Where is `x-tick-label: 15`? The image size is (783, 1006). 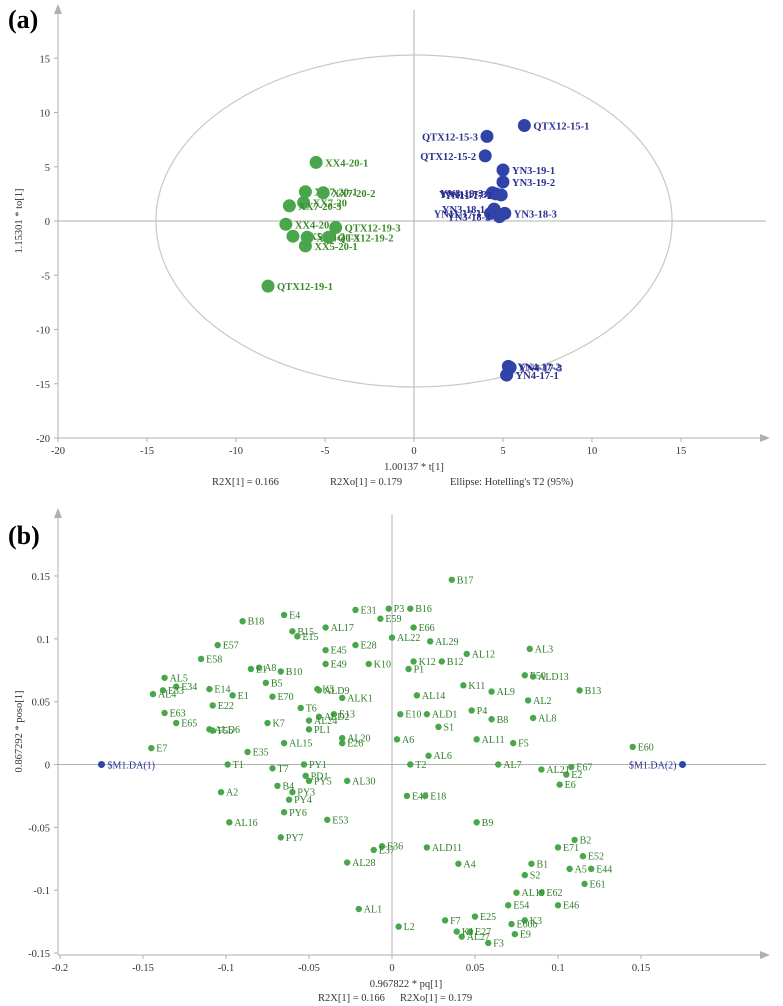 x-tick-label: 15 is located at coordinates (681, 451).